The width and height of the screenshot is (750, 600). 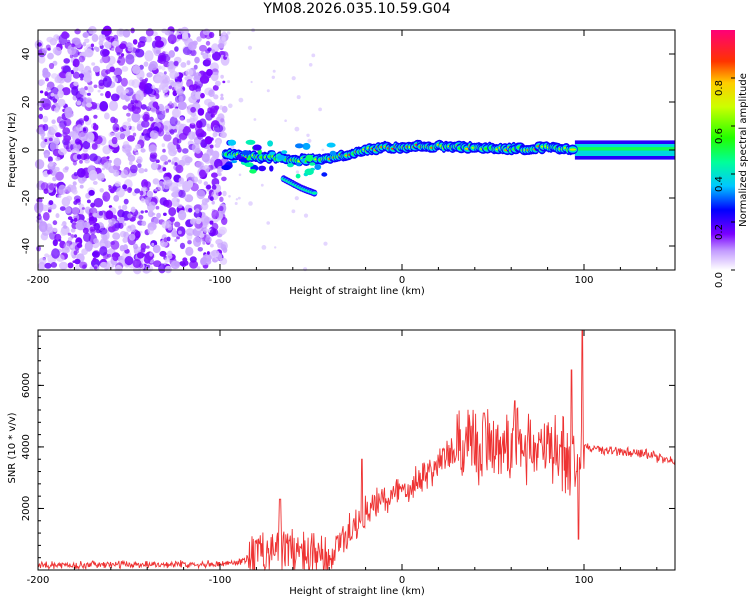 What do you see at coordinates (719, 280) in the screenshot?
I see `colorbar-tick-label: 0.0` at bounding box center [719, 280].